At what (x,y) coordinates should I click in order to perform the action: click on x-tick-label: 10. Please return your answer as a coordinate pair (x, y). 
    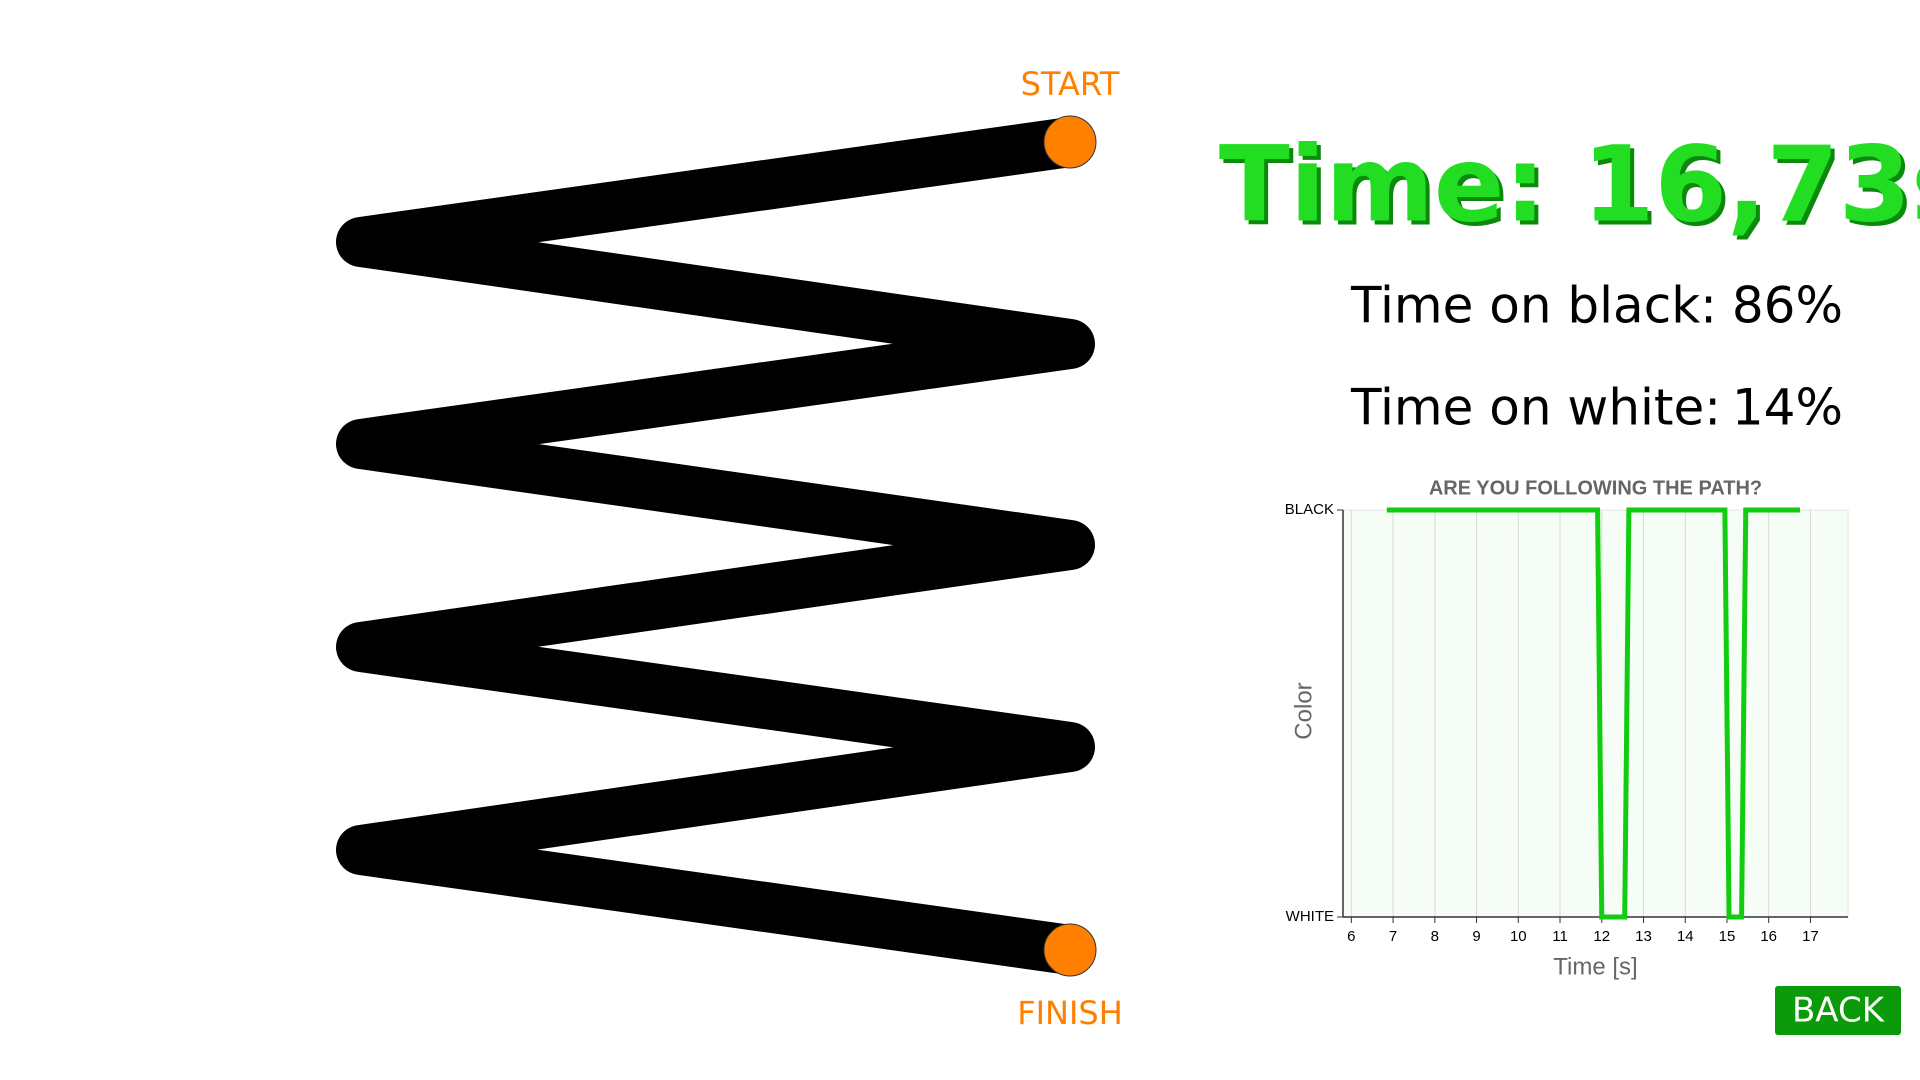
    Looking at the image, I should click on (1518, 936).